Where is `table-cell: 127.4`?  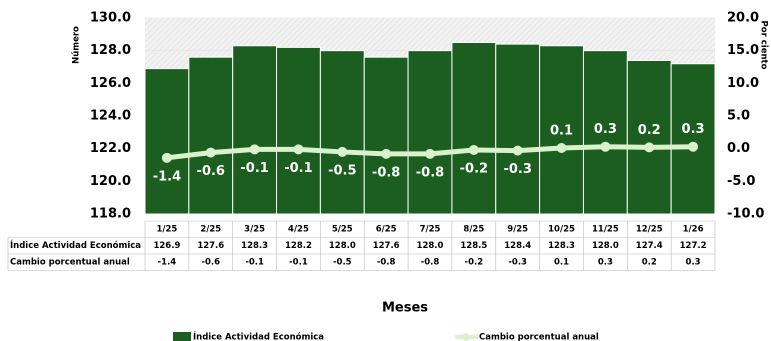 table-cell: 127.4 is located at coordinates (649, 246).